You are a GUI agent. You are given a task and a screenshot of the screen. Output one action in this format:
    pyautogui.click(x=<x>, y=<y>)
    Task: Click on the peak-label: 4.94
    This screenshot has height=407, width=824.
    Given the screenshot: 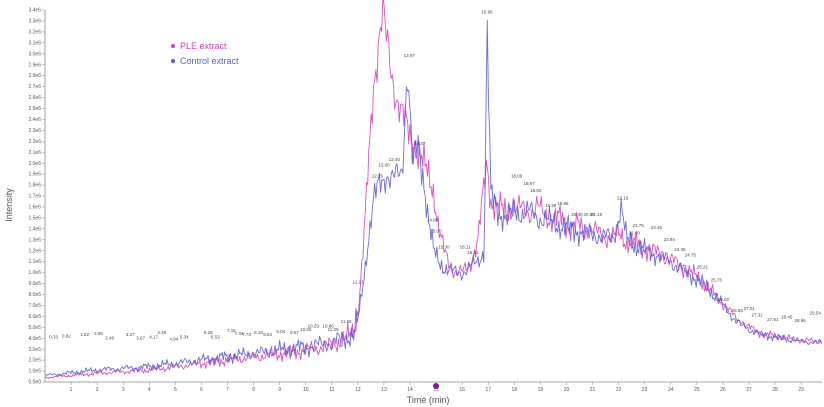 What is the action you would take?
    pyautogui.click(x=173, y=339)
    